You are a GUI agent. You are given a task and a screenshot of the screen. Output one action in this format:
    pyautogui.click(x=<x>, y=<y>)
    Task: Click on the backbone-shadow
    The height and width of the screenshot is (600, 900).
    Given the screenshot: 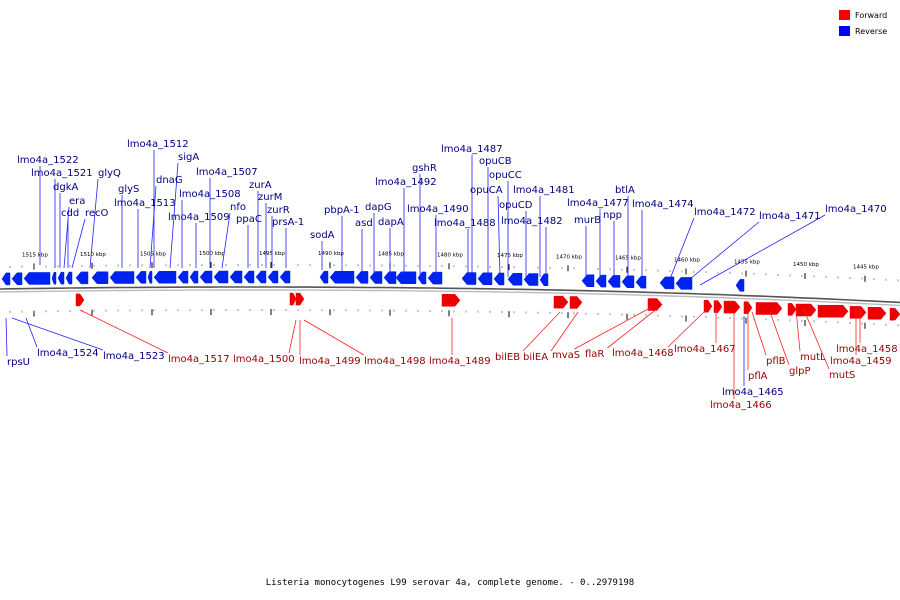 What is the action you would take?
    pyautogui.click(x=450, y=298)
    